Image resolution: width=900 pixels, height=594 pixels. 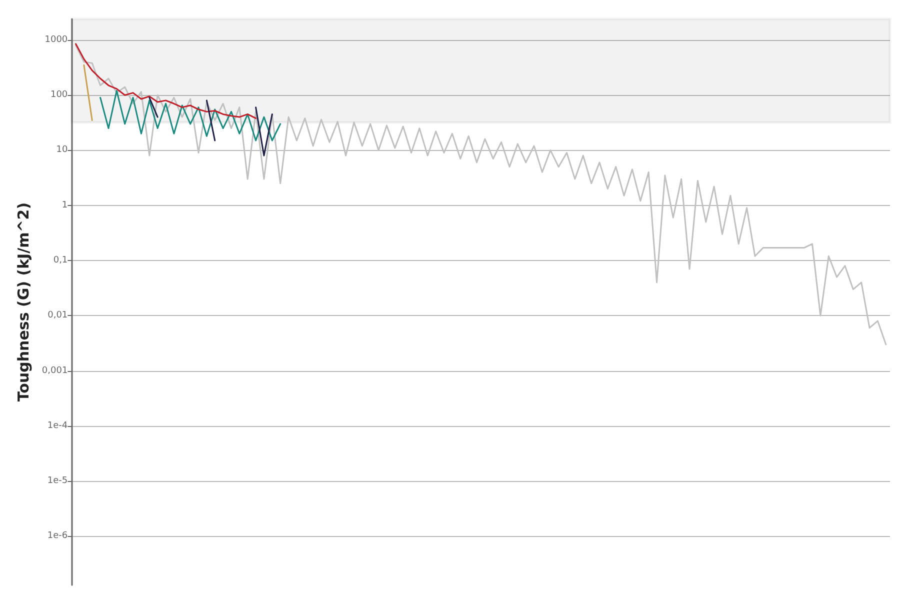 What do you see at coordinates (23, 302) in the screenshot?
I see `y-axis-title: Toughness (G) (kJ/m^2)` at bounding box center [23, 302].